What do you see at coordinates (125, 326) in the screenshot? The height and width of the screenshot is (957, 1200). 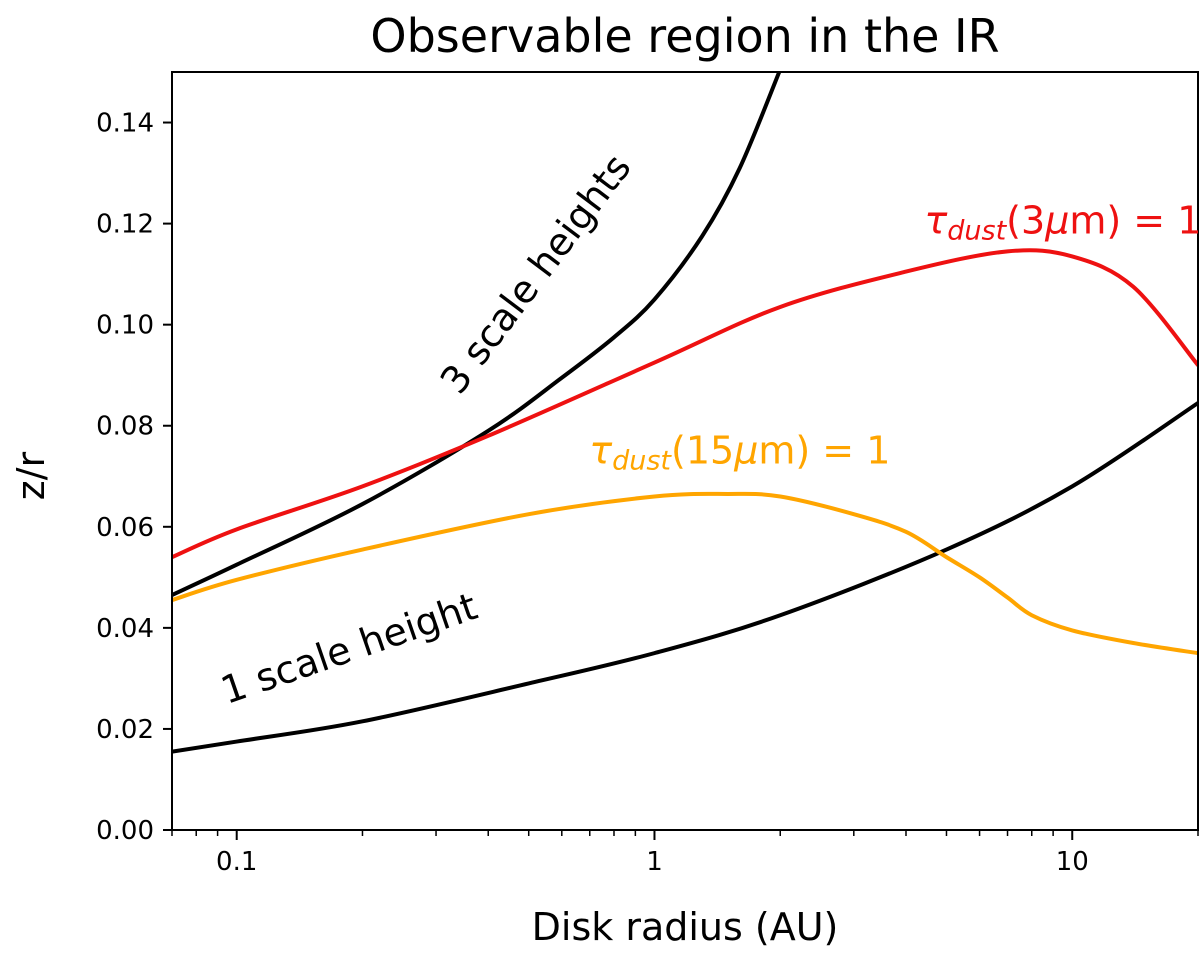 I see `y-tick-label: 0.10` at bounding box center [125, 326].